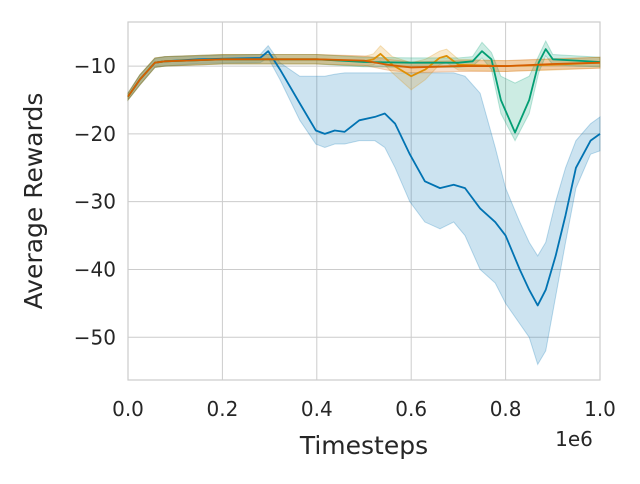 The image size is (640, 484). I want to click on red-series-line, so click(364, 78).